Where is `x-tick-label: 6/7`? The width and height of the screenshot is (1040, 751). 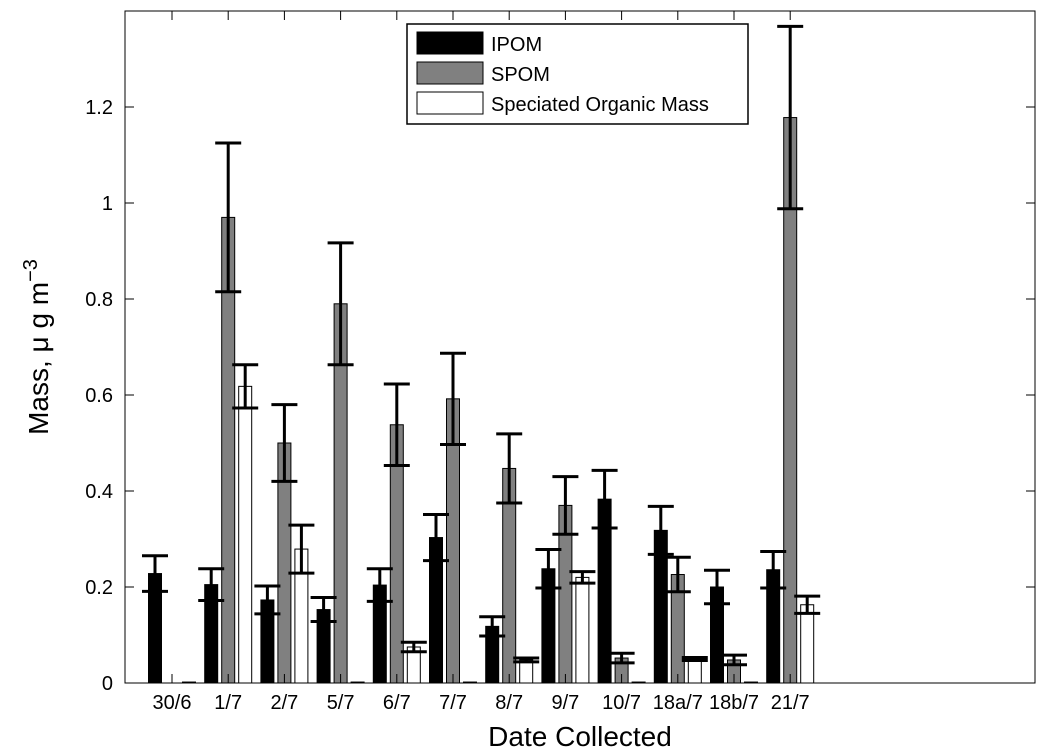 x-tick-label: 6/7 is located at coordinates (397, 703).